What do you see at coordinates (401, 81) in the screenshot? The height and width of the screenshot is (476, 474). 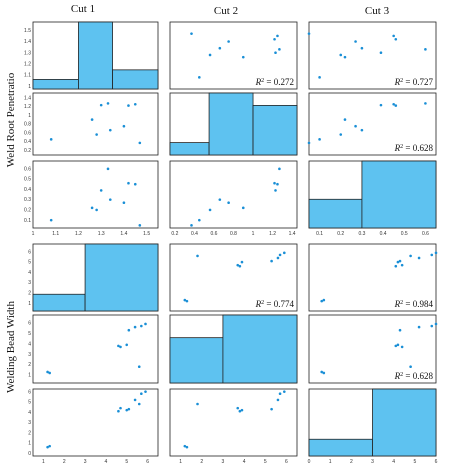 I see `r-exponent: 2` at bounding box center [401, 81].